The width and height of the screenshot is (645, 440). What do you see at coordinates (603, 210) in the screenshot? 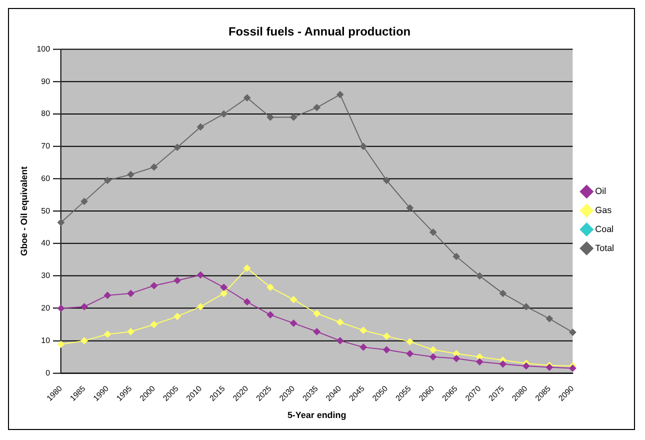
I see `legend-label: Gas` at bounding box center [603, 210].